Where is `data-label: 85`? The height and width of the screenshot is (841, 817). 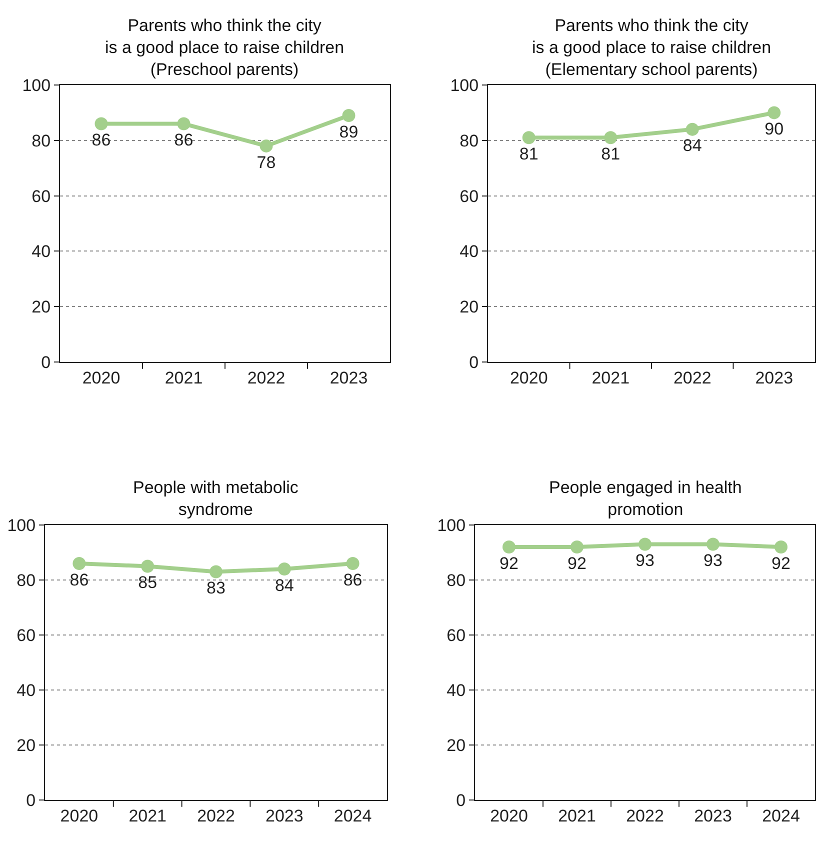
data-label: 85 is located at coordinates (148, 582).